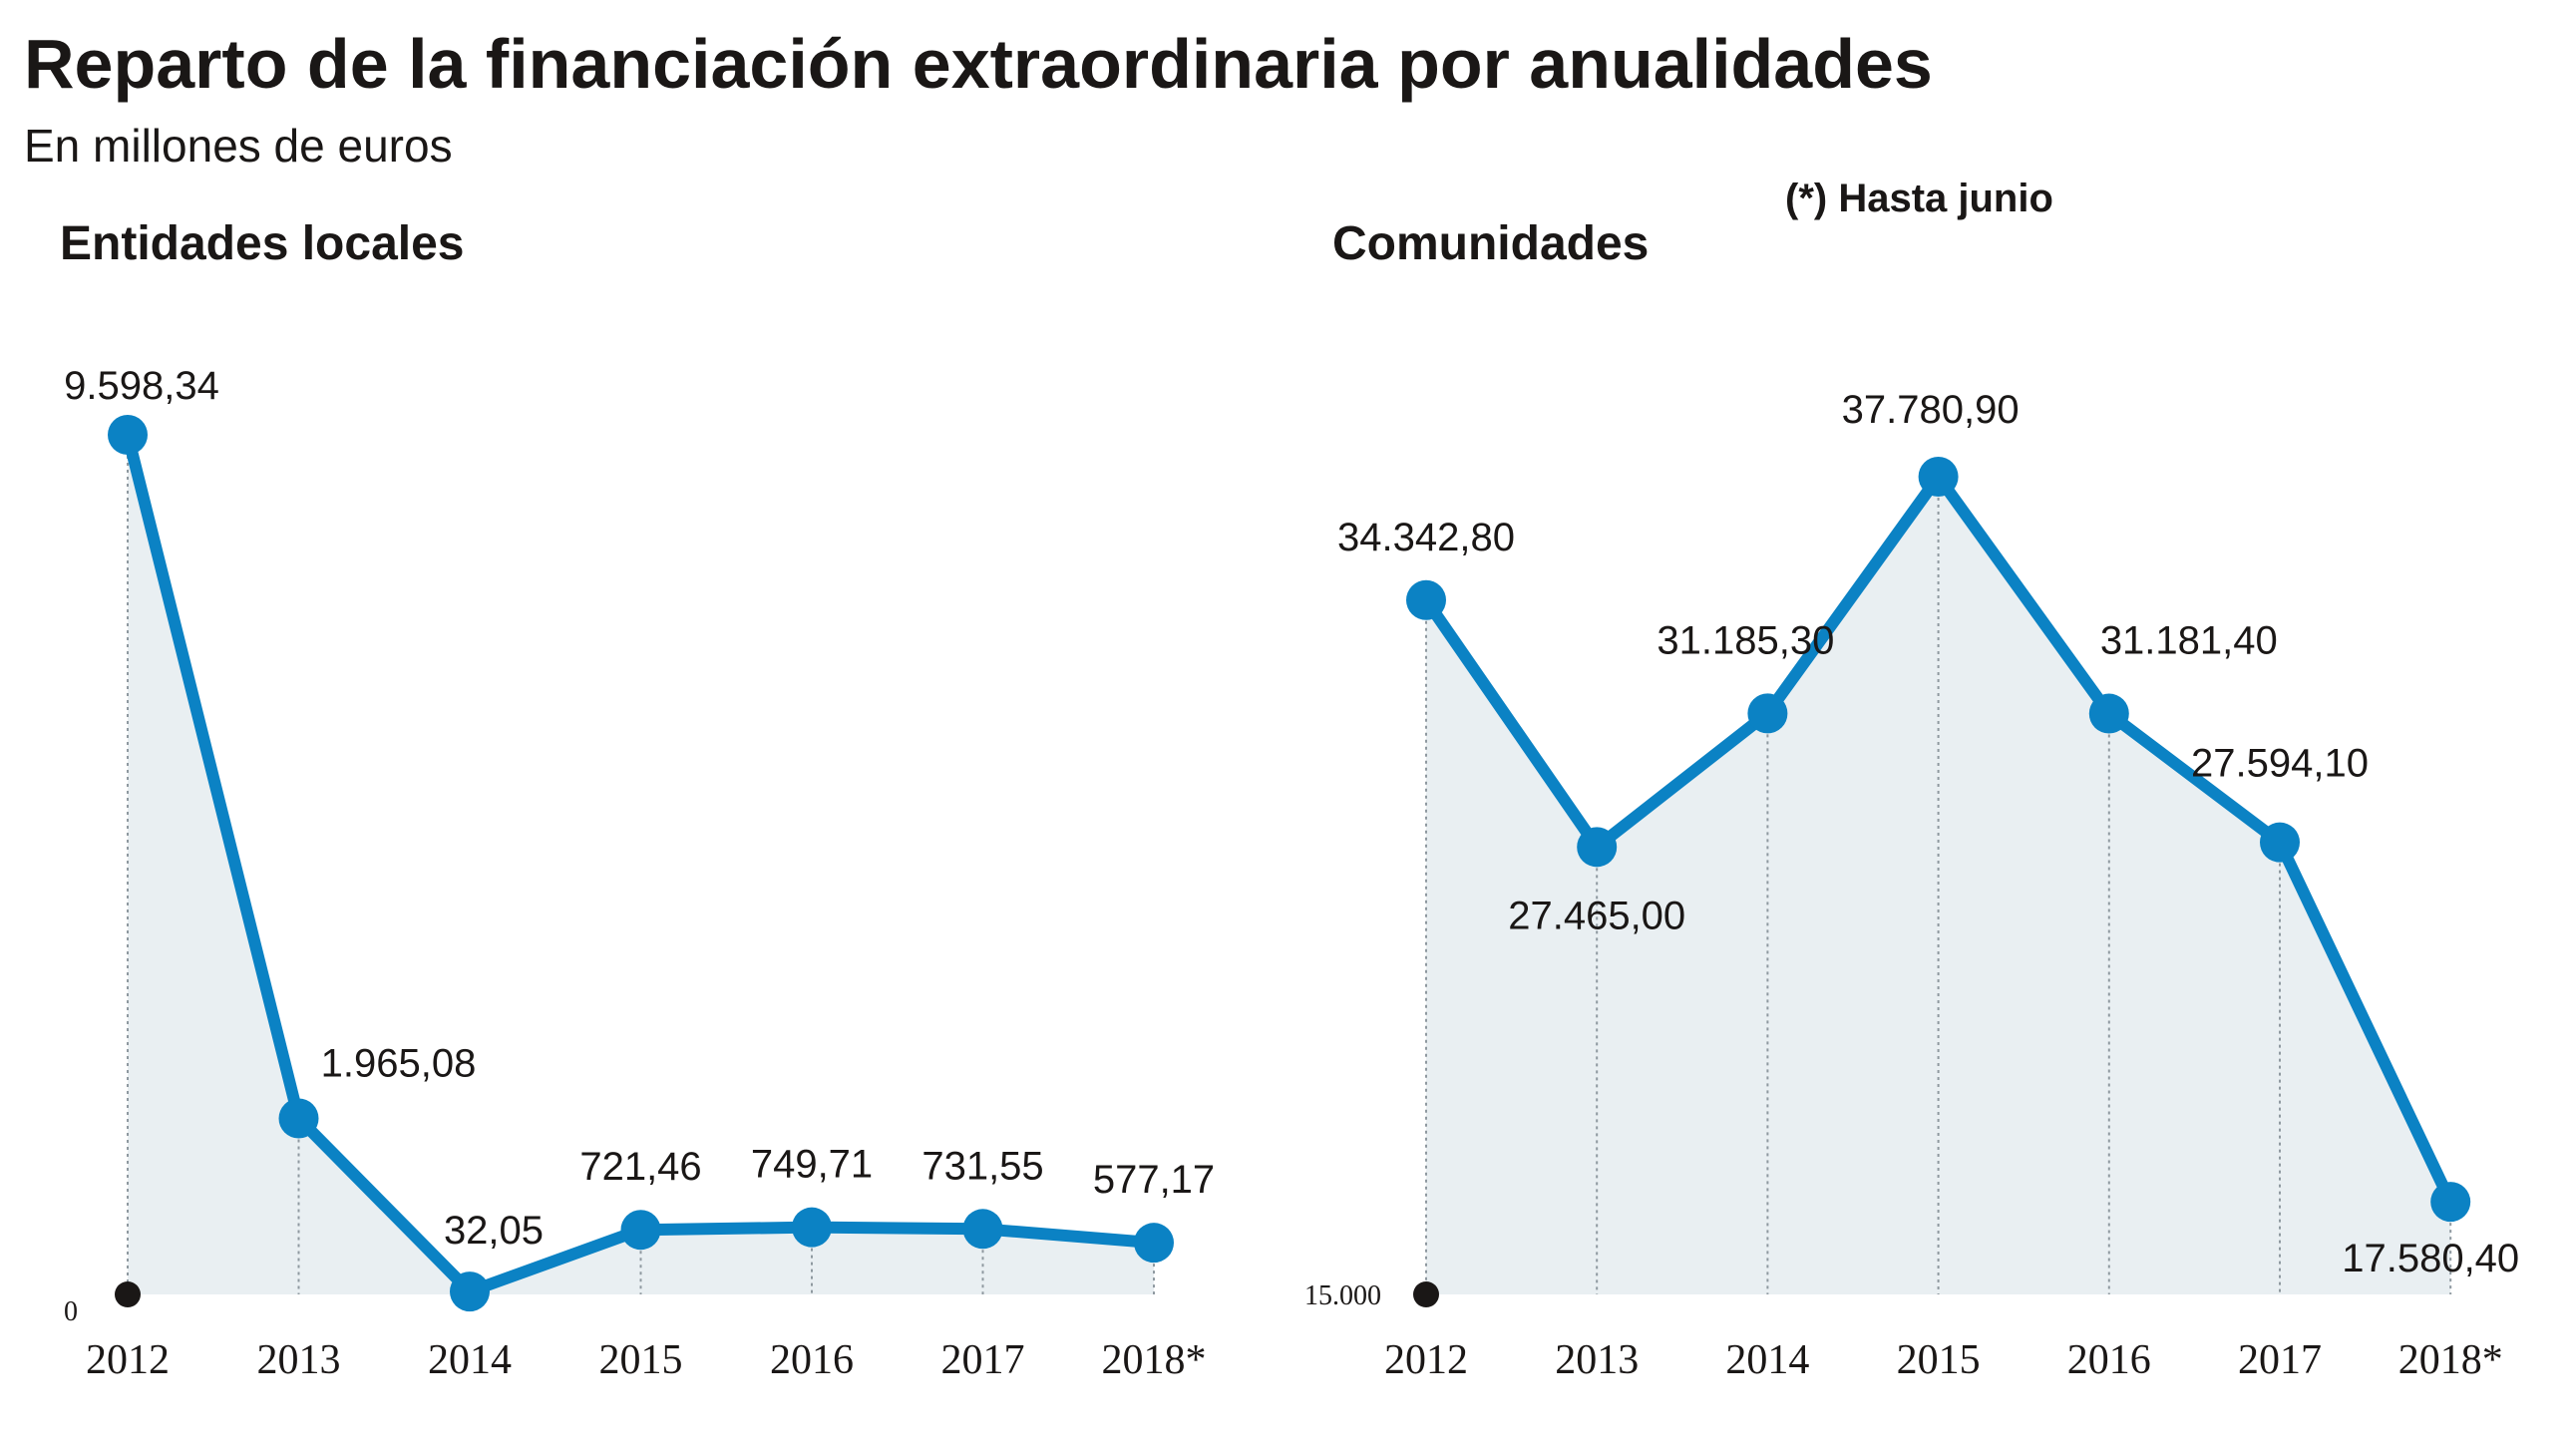 The height and width of the screenshot is (1450, 2576). I want to click on panel-title: Comunidades, so click(1490, 243).